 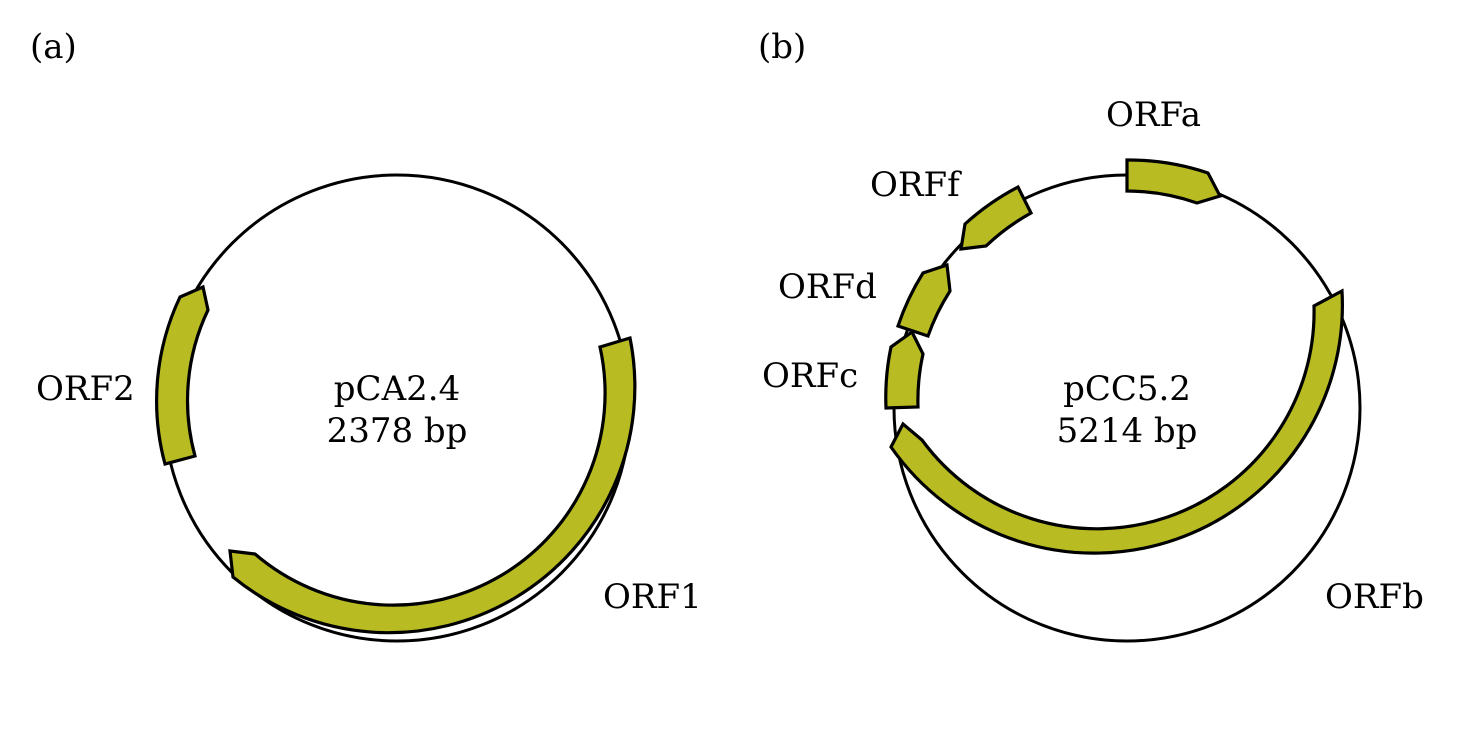 What do you see at coordinates (652, 597) in the screenshot?
I see `orf1-label: ORF1` at bounding box center [652, 597].